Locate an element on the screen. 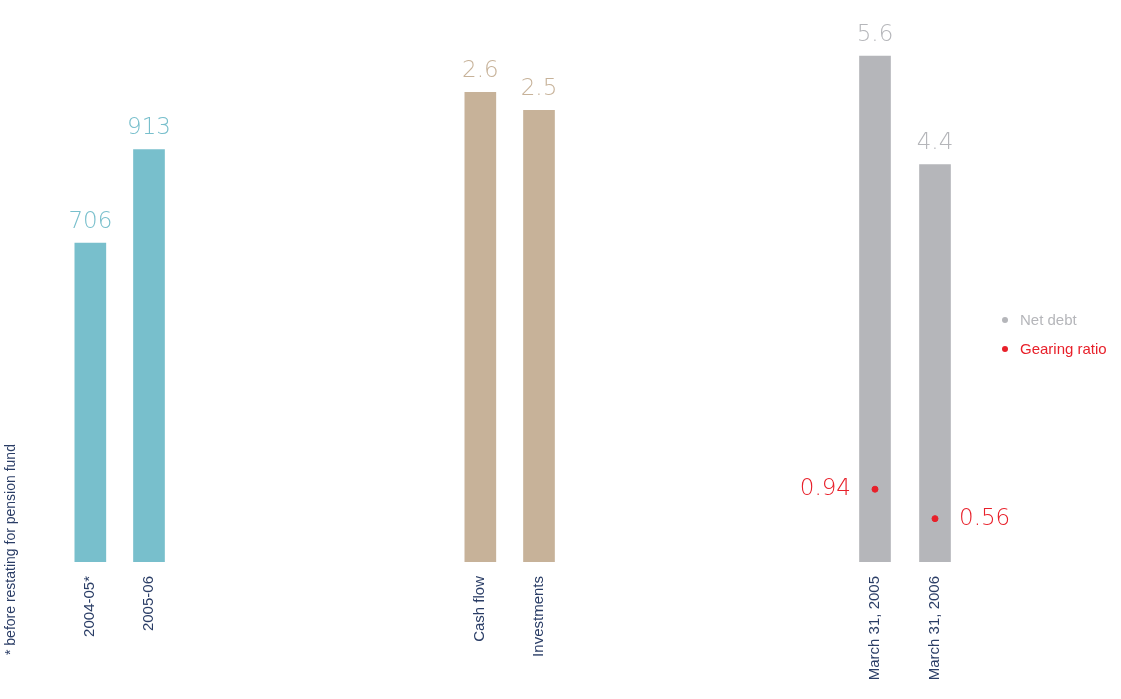 Image resolution: width=1121 pixels, height=699 pixels. x-tick-label: Investments is located at coordinates (538, 616).